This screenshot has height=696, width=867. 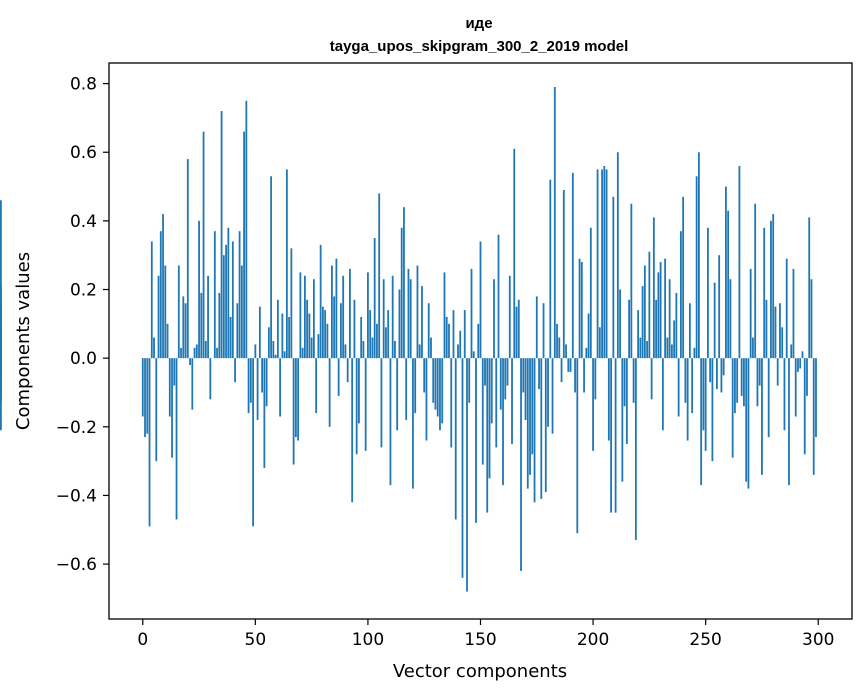 What do you see at coordinates (479, 46) in the screenshot?
I see `chart-subtitle: tayga_upos_skipgram_300_2_2019 model` at bounding box center [479, 46].